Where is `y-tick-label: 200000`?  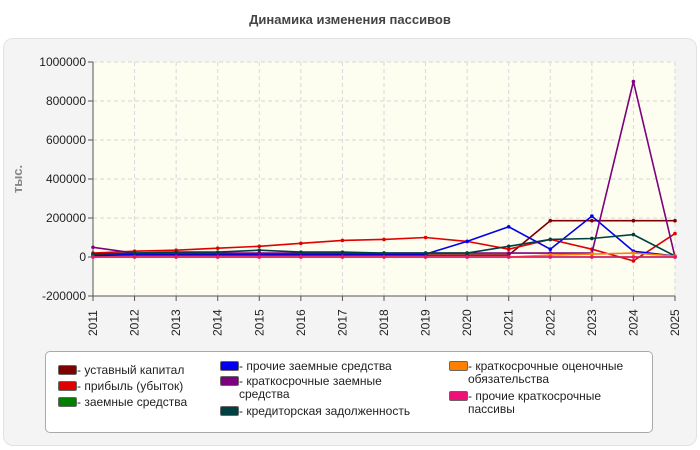
y-tick-label: 200000 is located at coordinates (66, 218).